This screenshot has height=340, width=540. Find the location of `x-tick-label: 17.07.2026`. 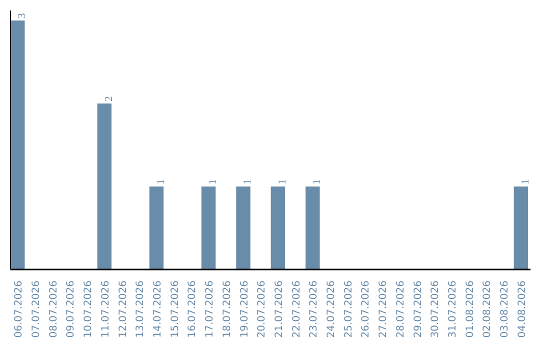

x-tick-label: 17.07.2026 is located at coordinates (210, 309).